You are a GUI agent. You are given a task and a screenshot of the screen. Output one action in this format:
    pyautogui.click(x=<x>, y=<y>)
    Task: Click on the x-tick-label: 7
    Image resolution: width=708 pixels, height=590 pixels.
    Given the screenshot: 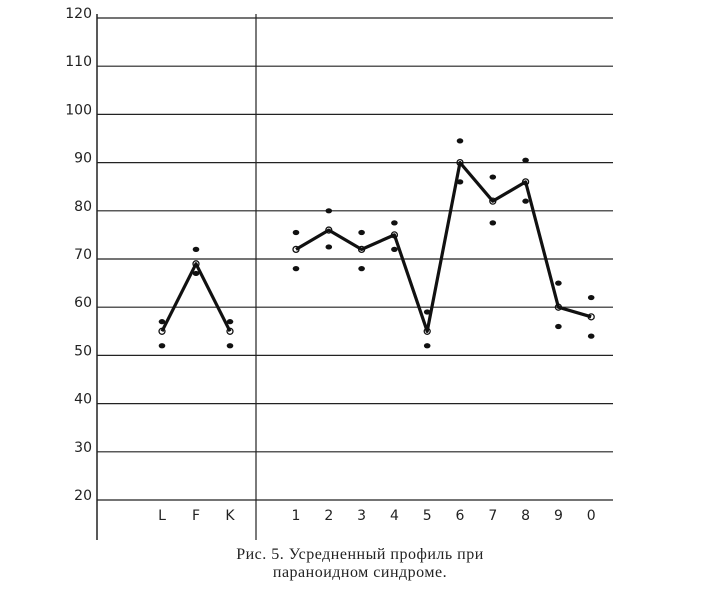 What is the action you would take?
    pyautogui.click(x=492, y=516)
    